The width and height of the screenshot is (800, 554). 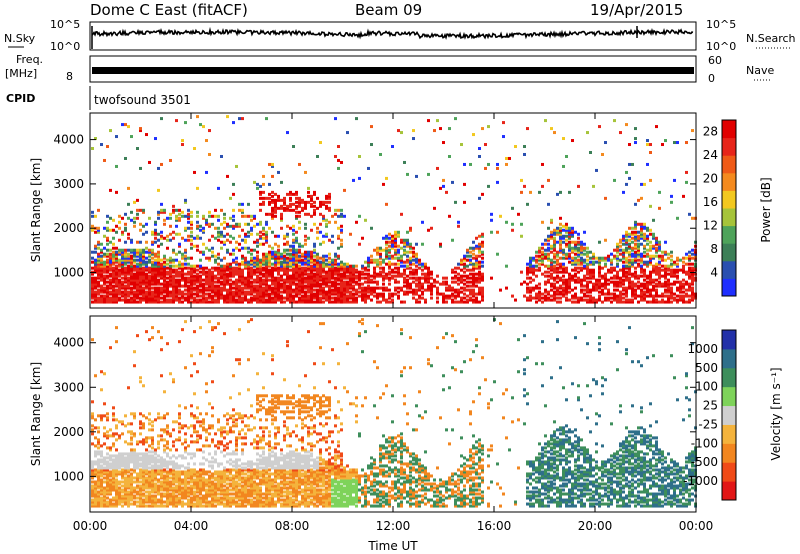 I want to click on beam-label: Beam 09, so click(x=388, y=10).